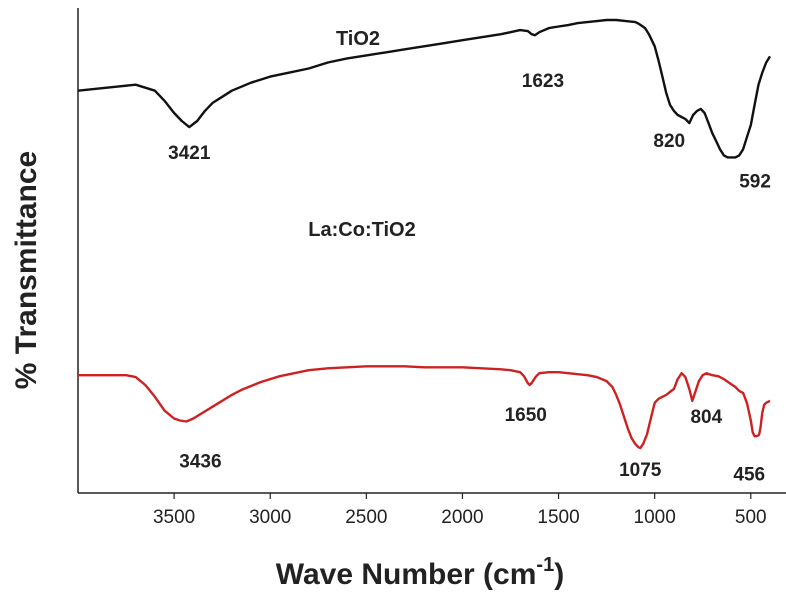 The width and height of the screenshot is (786, 597). Describe the element at coordinates (366, 517) in the screenshot. I see `x-tick-label: 2500` at that location.